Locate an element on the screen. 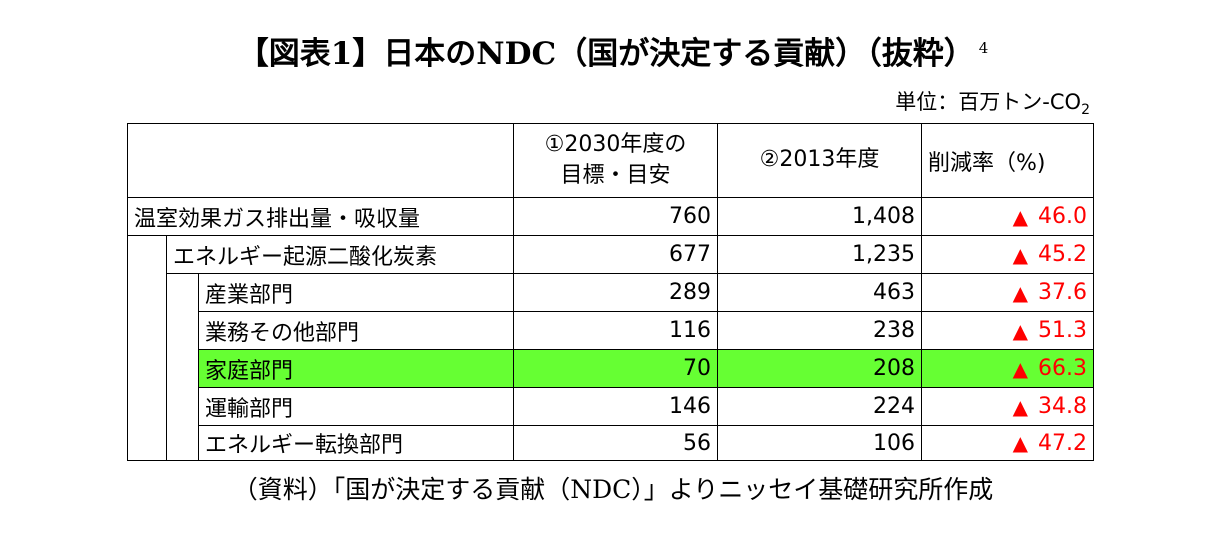 This screenshot has width=1226, height=541. unit-subscript: 2 is located at coordinates (1085, 110).